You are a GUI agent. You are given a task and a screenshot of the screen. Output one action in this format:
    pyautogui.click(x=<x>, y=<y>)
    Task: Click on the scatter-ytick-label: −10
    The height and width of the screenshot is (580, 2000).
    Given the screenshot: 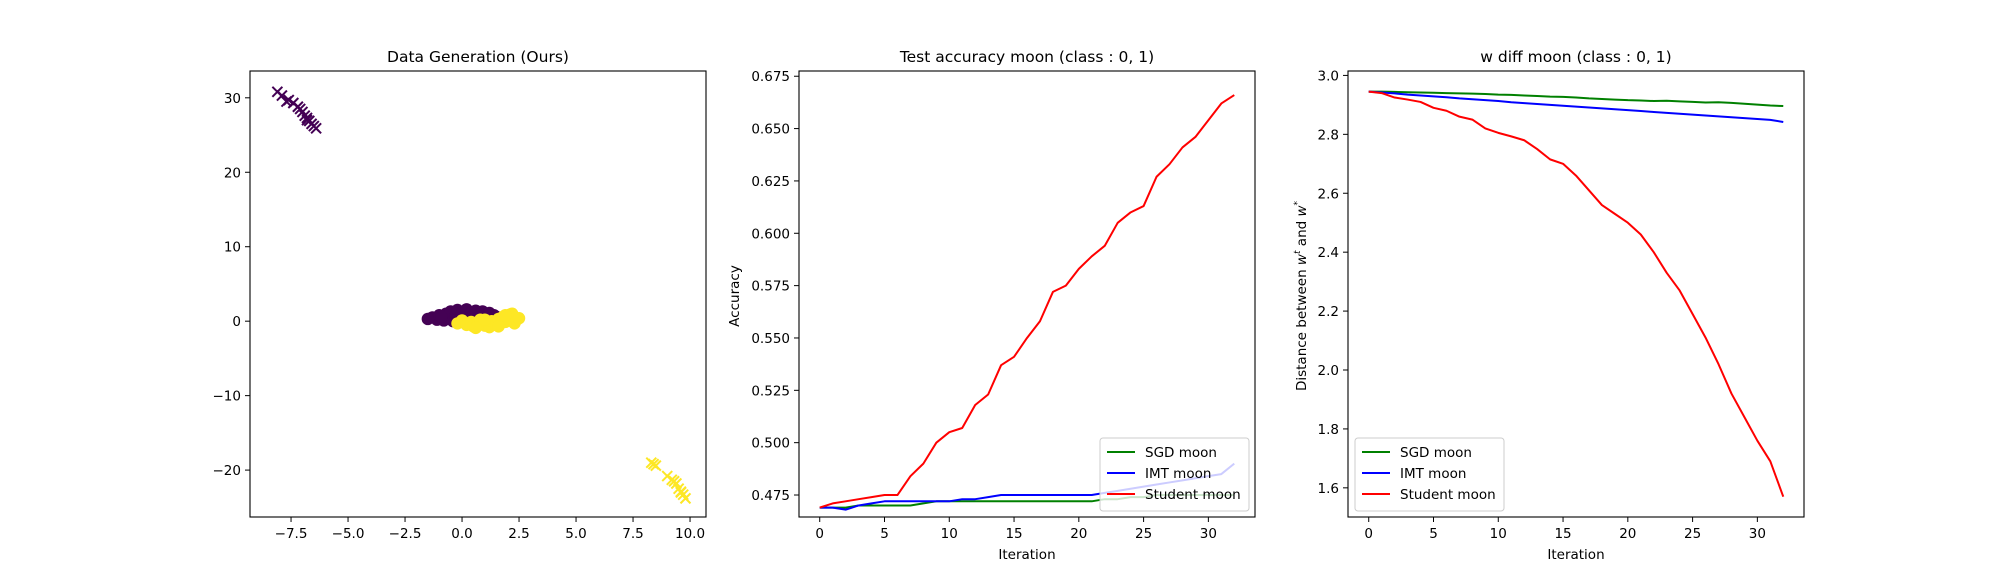 What is the action you would take?
    pyautogui.click(x=227, y=397)
    